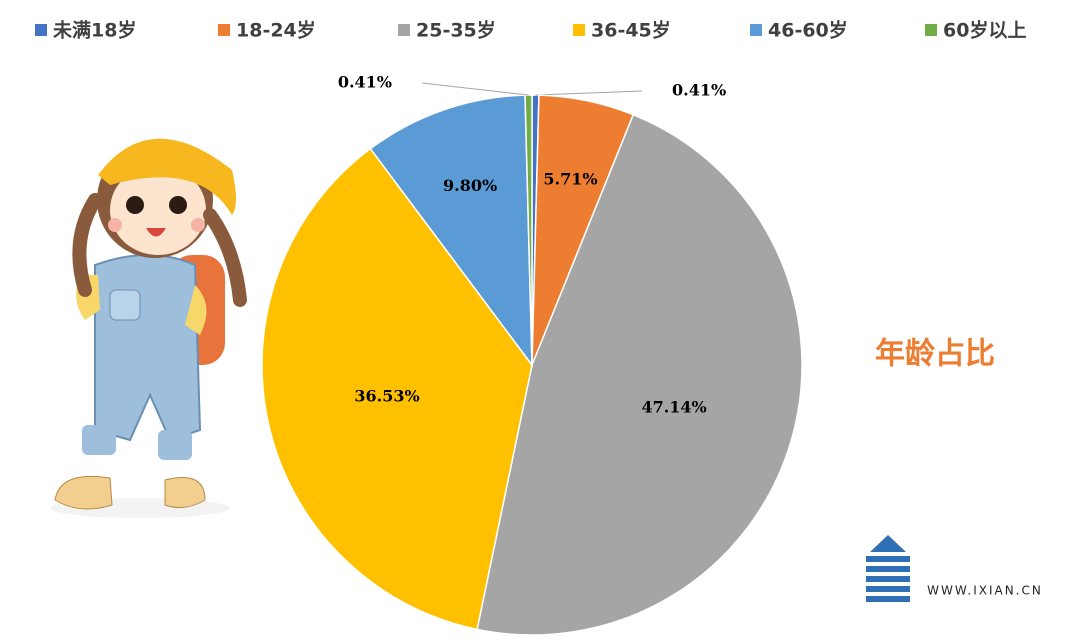  Describe the element at coordinates (456, 30) in the screenshot. I see `legend-label: 25-35岁` at that location.